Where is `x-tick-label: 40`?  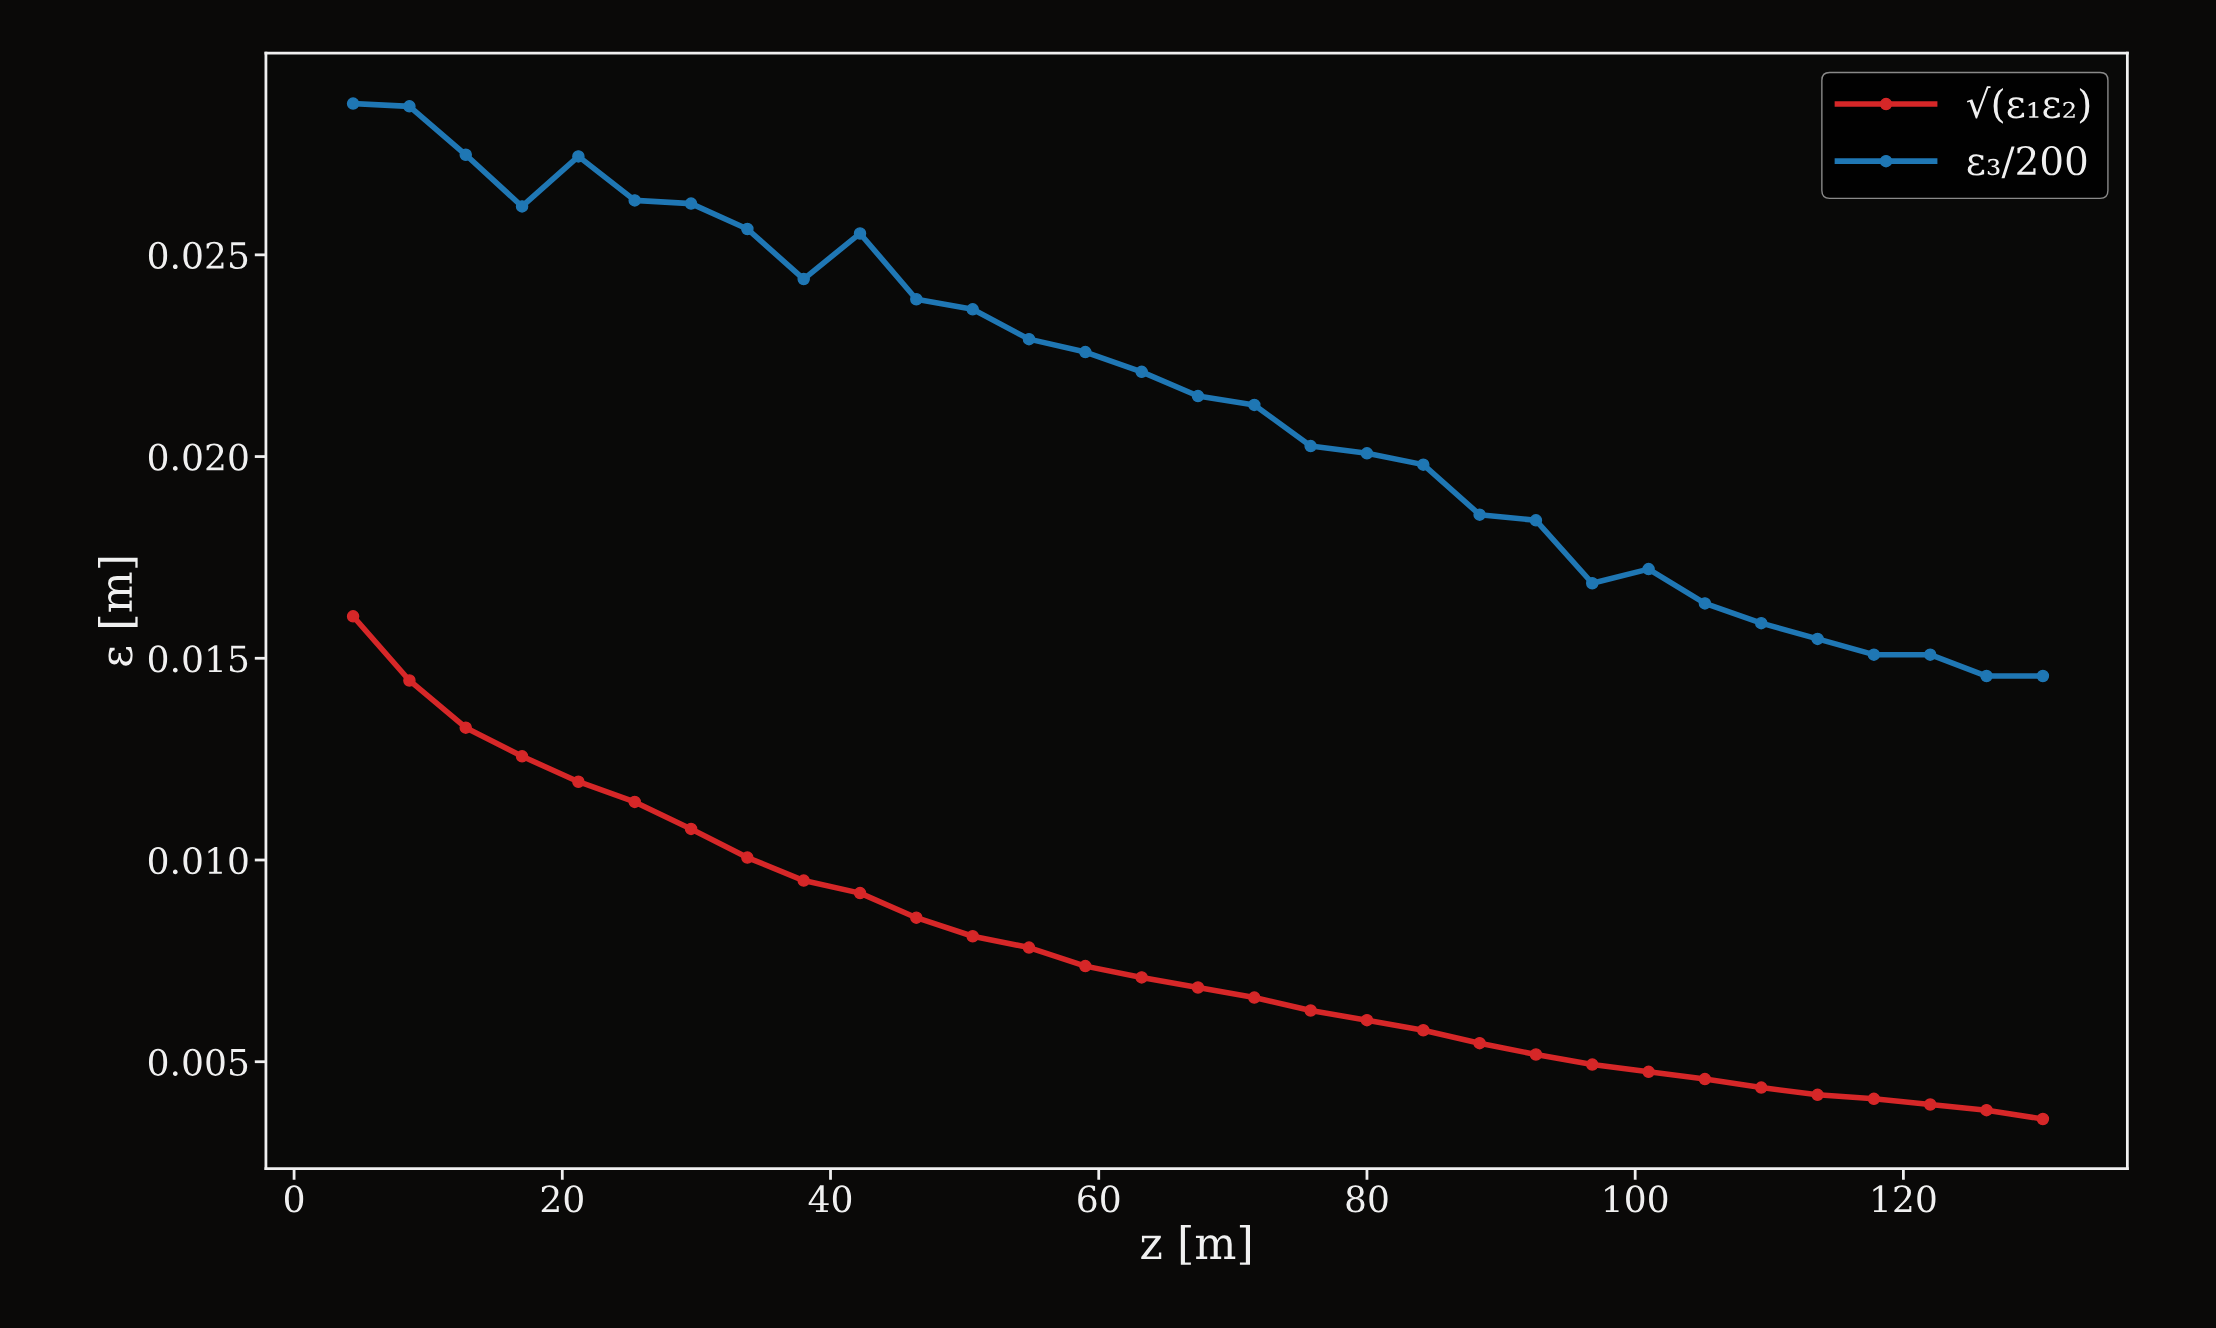 x-tick-label: 40 is located at coordinates (830, 1199).